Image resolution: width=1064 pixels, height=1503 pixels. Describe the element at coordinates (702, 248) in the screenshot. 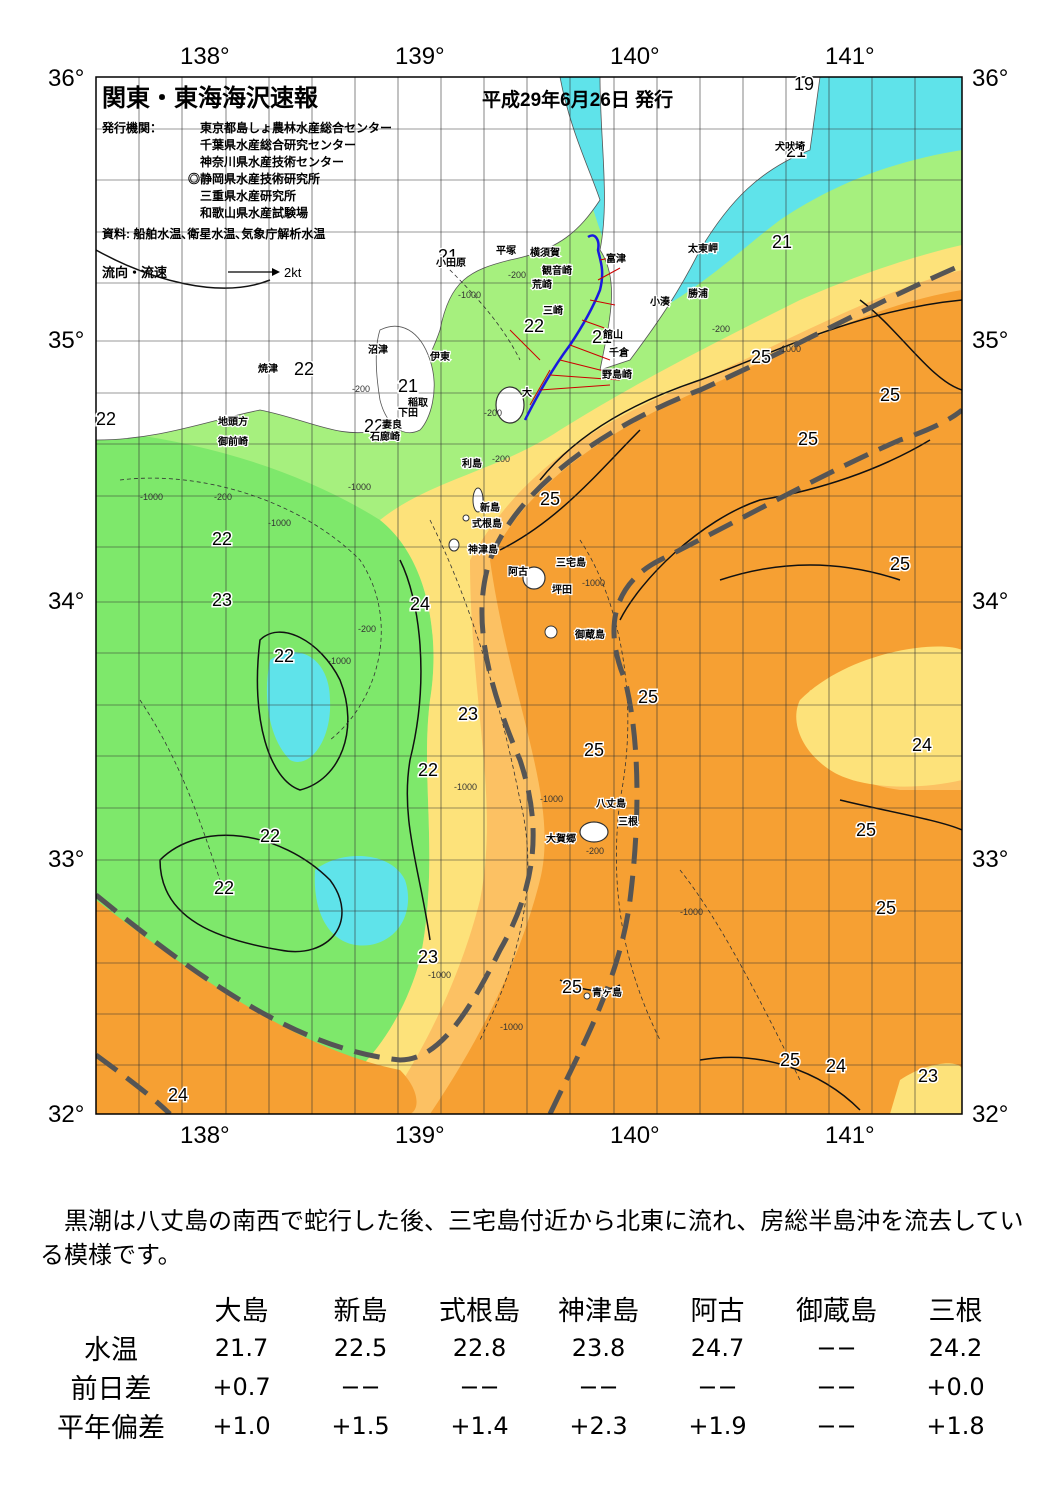

I see `place-label: 太東岬` at that location.